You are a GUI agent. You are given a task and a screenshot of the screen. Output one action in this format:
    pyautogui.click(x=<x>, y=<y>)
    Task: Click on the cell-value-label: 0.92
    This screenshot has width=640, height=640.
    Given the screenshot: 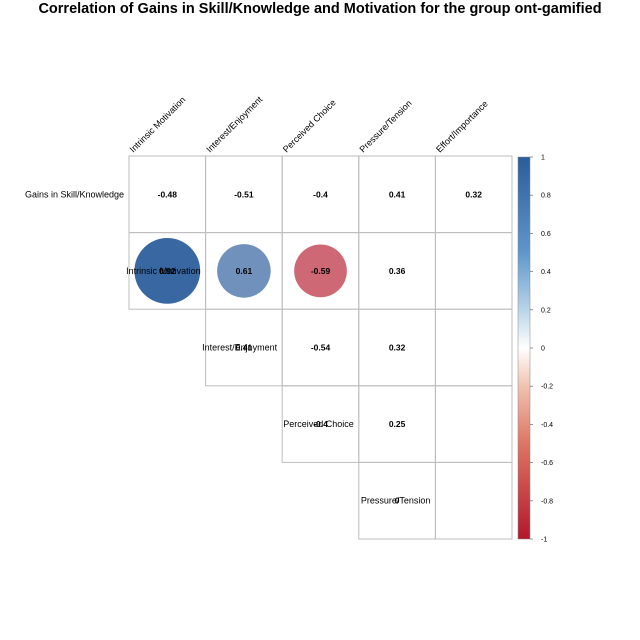 What is the action you would take?
    pyautogui.click(x=167, y=271)
    